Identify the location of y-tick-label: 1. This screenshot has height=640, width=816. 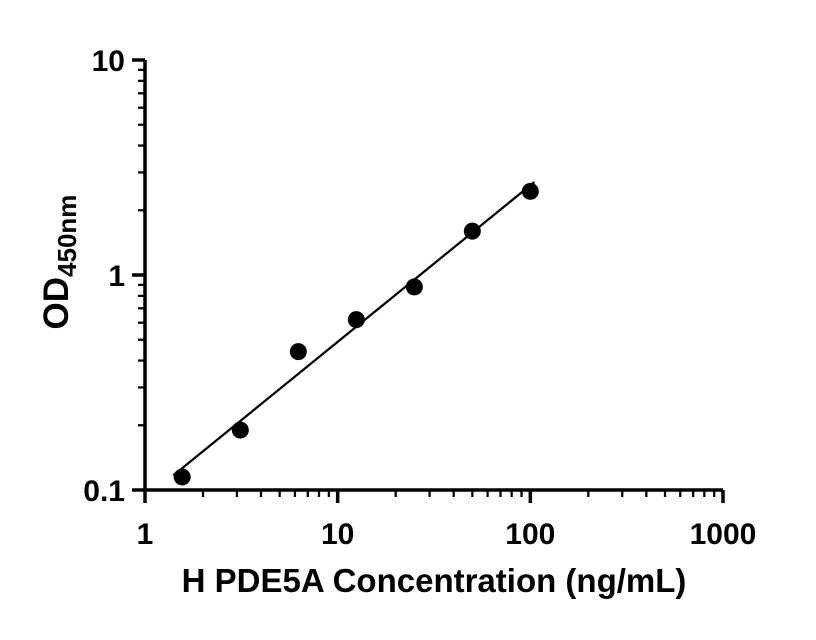
(116, 276).